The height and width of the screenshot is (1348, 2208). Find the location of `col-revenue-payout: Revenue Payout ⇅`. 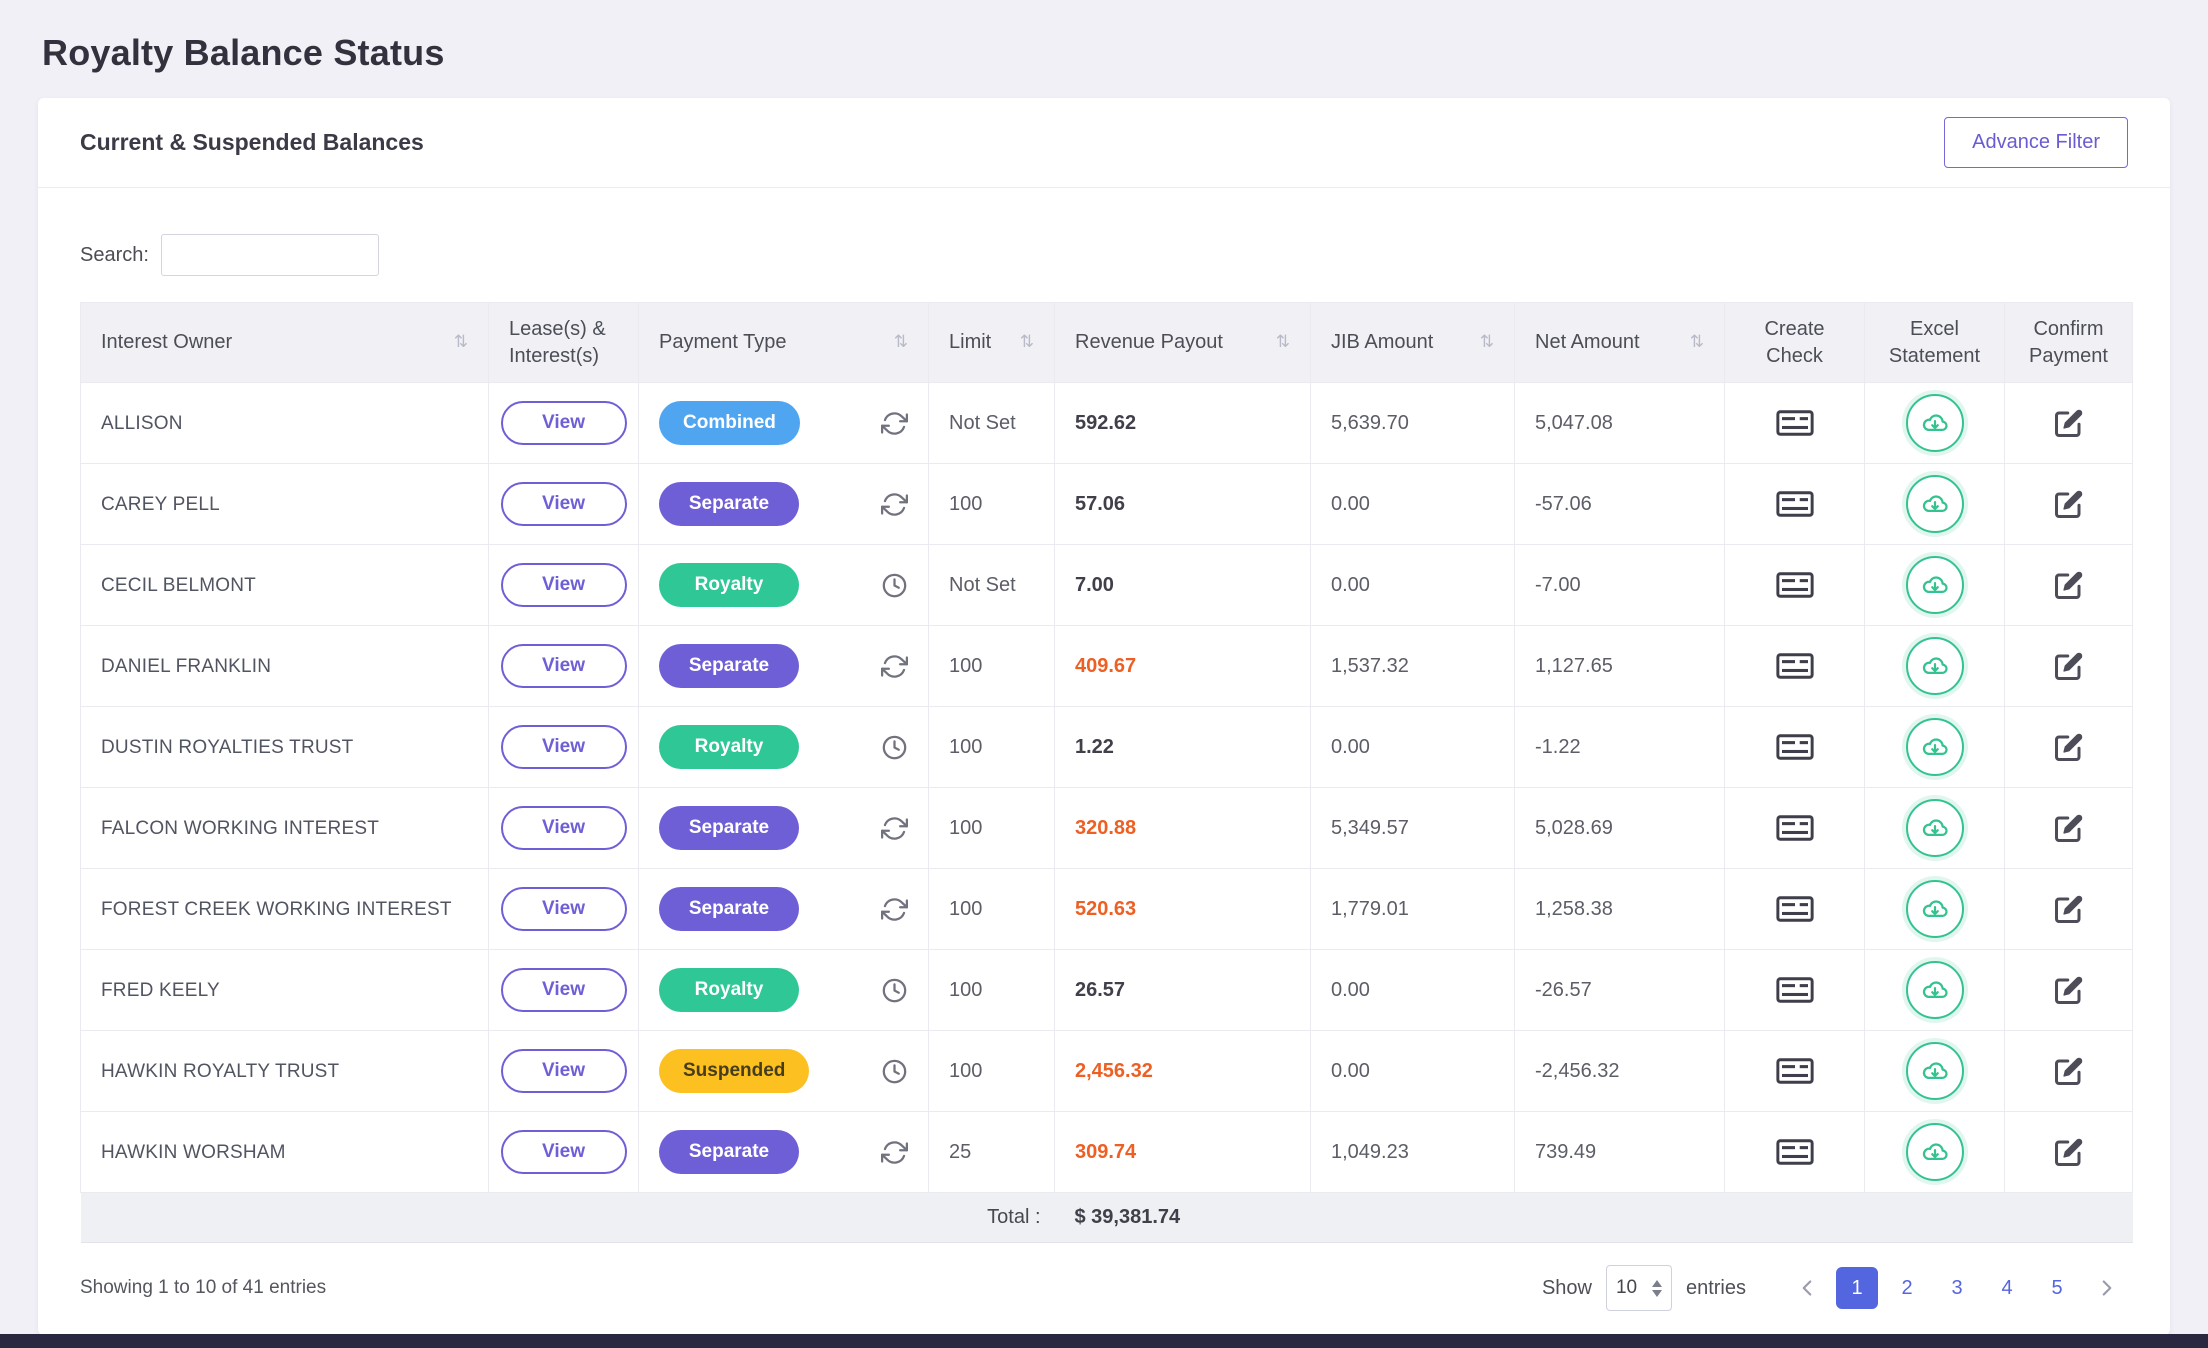

col-revenue-payout: Revenue Payout ⇅ is located at coordinates (1182, 342).